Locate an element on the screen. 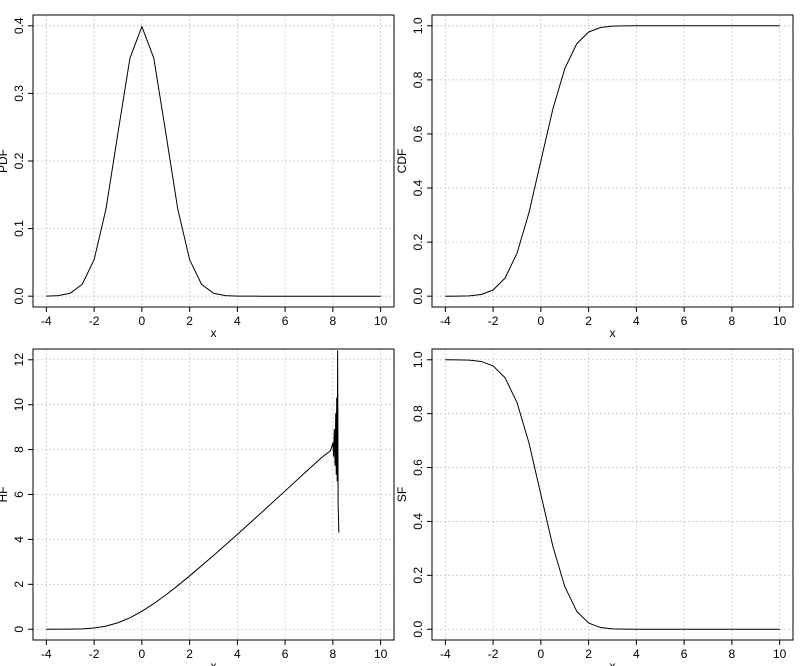  cdf-x-tick-label: 10 is located at coordinates (780, 321).